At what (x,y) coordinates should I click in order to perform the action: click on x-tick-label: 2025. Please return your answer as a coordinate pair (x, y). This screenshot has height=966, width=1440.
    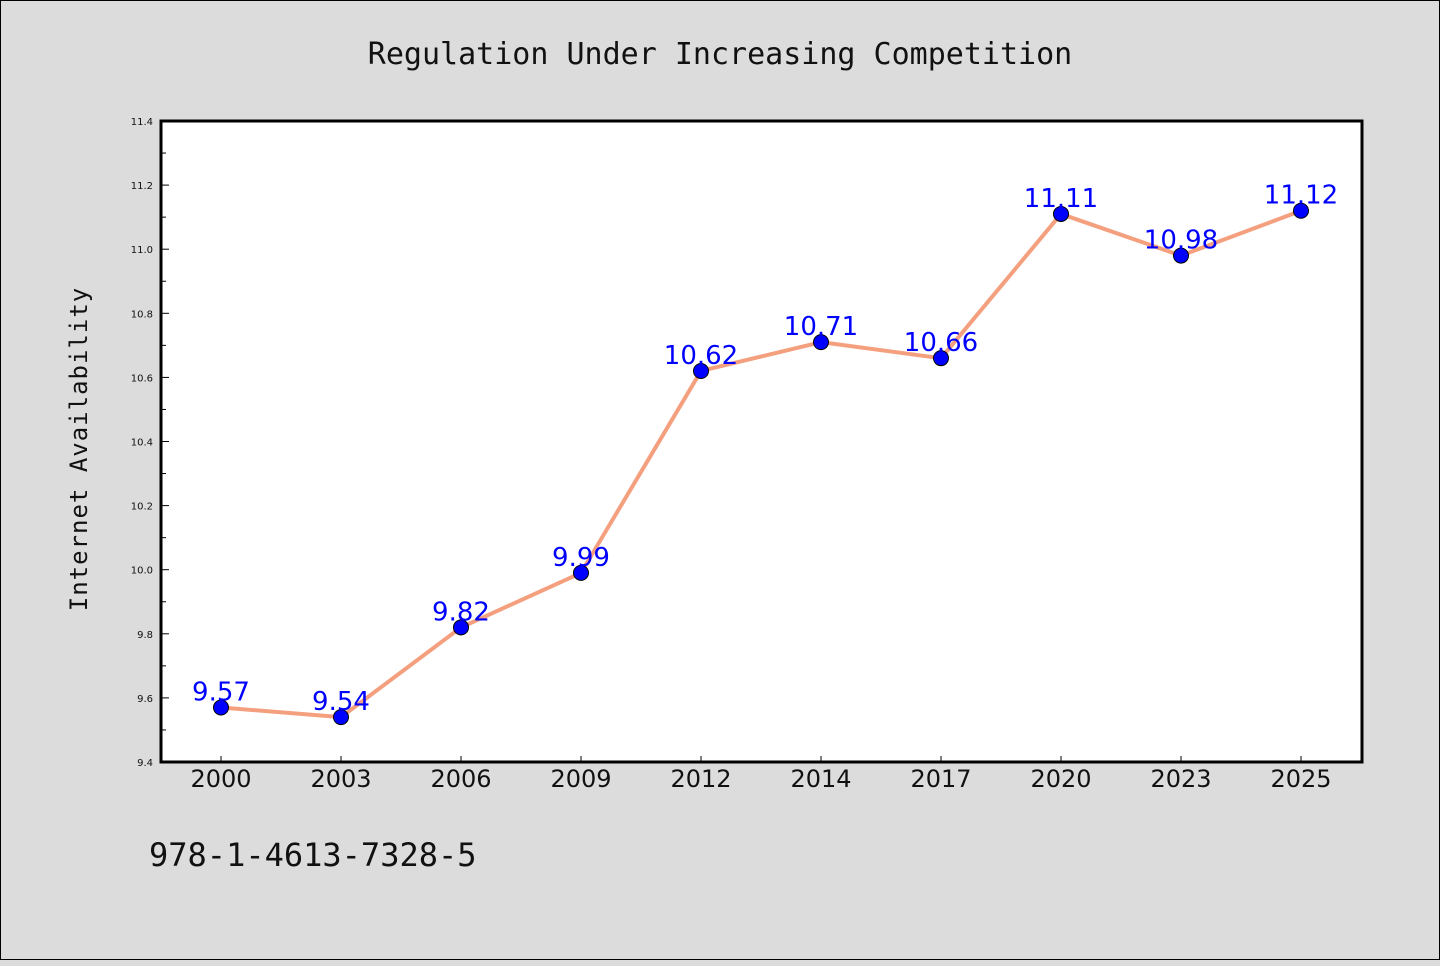
    Looking at the image, I should click on (1300, 779).